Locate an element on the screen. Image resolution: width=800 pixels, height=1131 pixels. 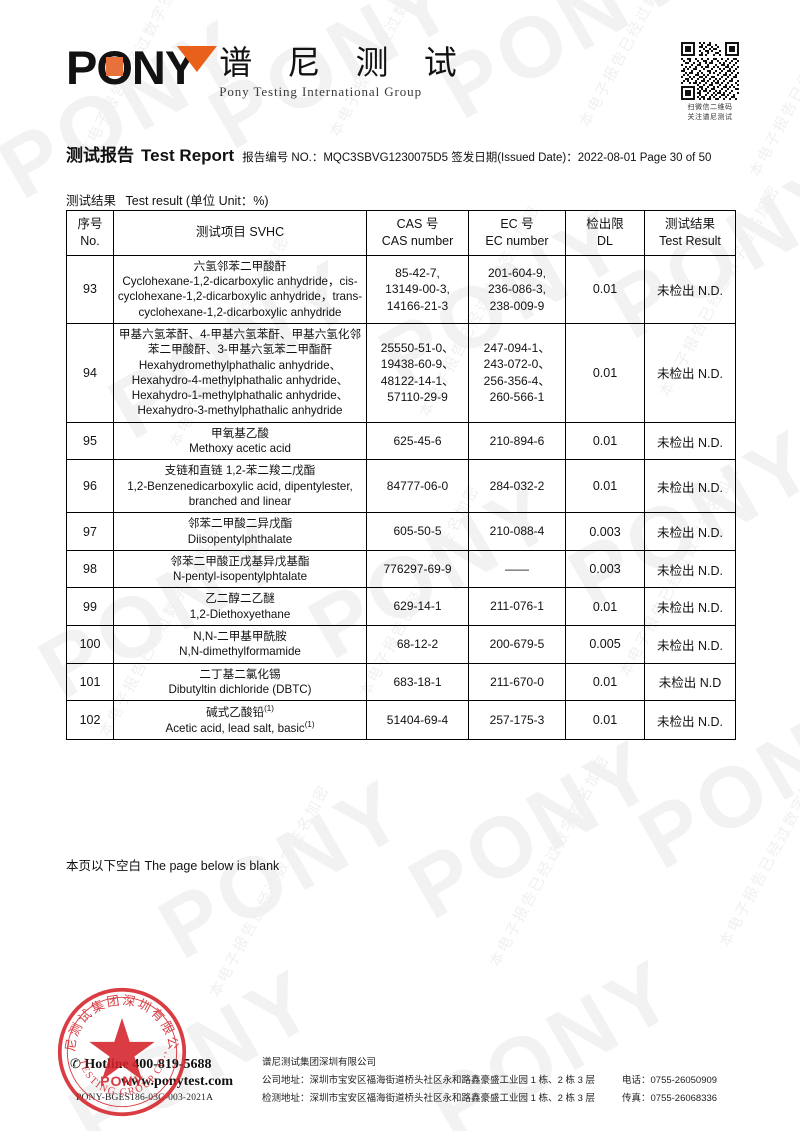
cell-no: 99 is located at coordinates (90, 606).